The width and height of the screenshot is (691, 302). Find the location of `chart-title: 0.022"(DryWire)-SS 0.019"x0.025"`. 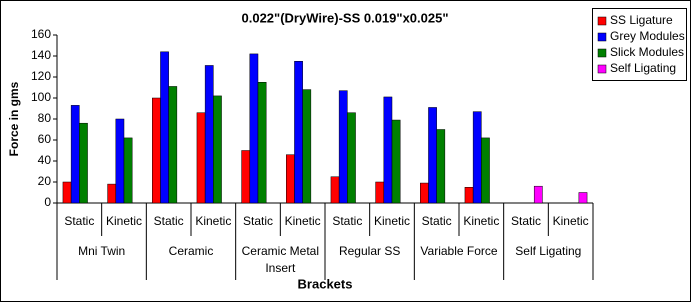

chart-title: 0.022"(DryWire)-SS 0.019"x0.025" is located at coordinates (345, 17).